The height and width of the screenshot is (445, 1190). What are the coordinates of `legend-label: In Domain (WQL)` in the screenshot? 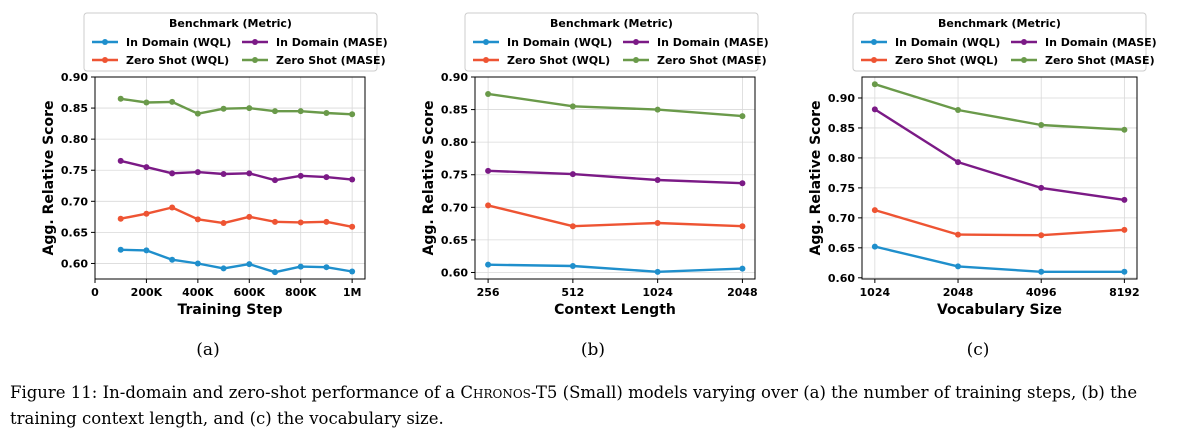 It's located at (559, 42).